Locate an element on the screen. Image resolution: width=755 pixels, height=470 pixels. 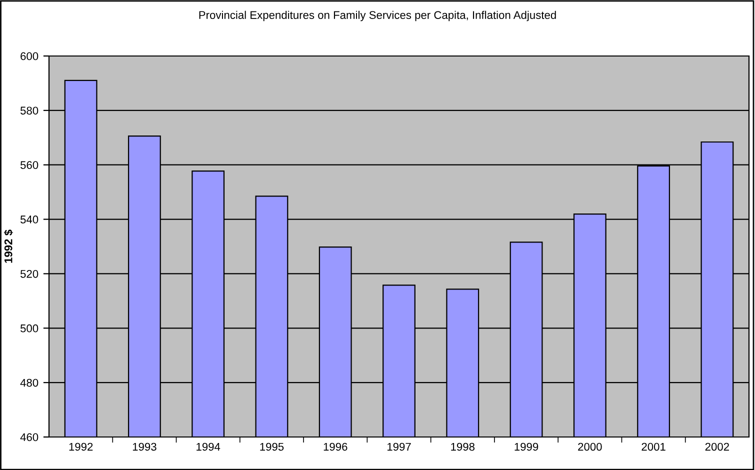
x-tick-label: 2001 is located at coordinates (654, 446).